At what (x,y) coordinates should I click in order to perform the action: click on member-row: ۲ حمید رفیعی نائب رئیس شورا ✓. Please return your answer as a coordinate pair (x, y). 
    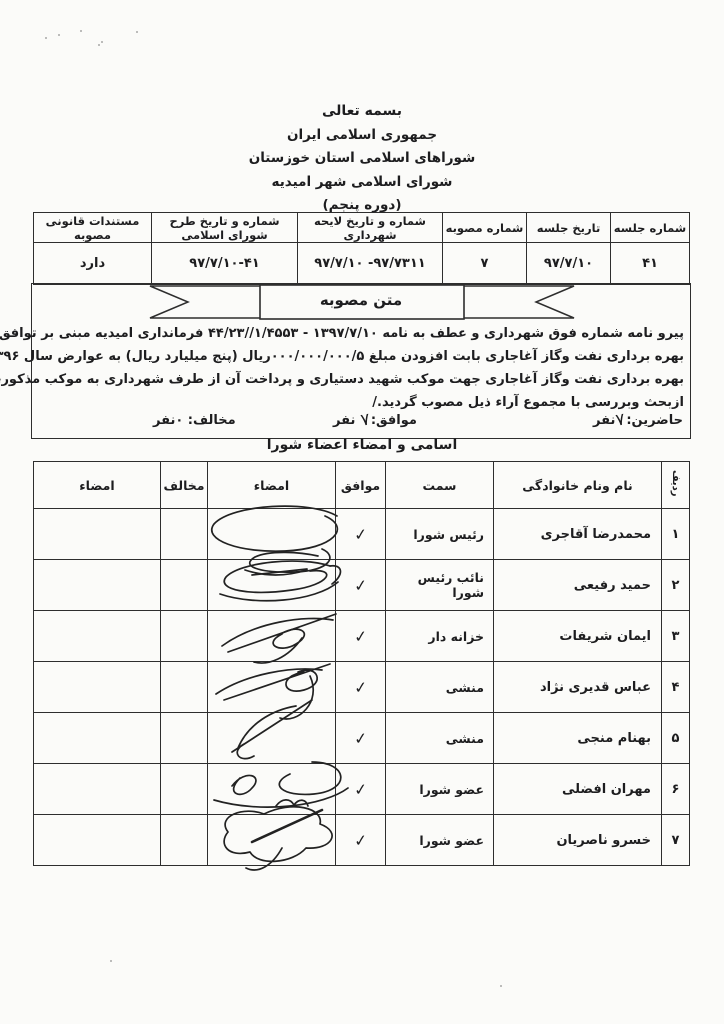
    Looking at the image, I should click on (361, 585).